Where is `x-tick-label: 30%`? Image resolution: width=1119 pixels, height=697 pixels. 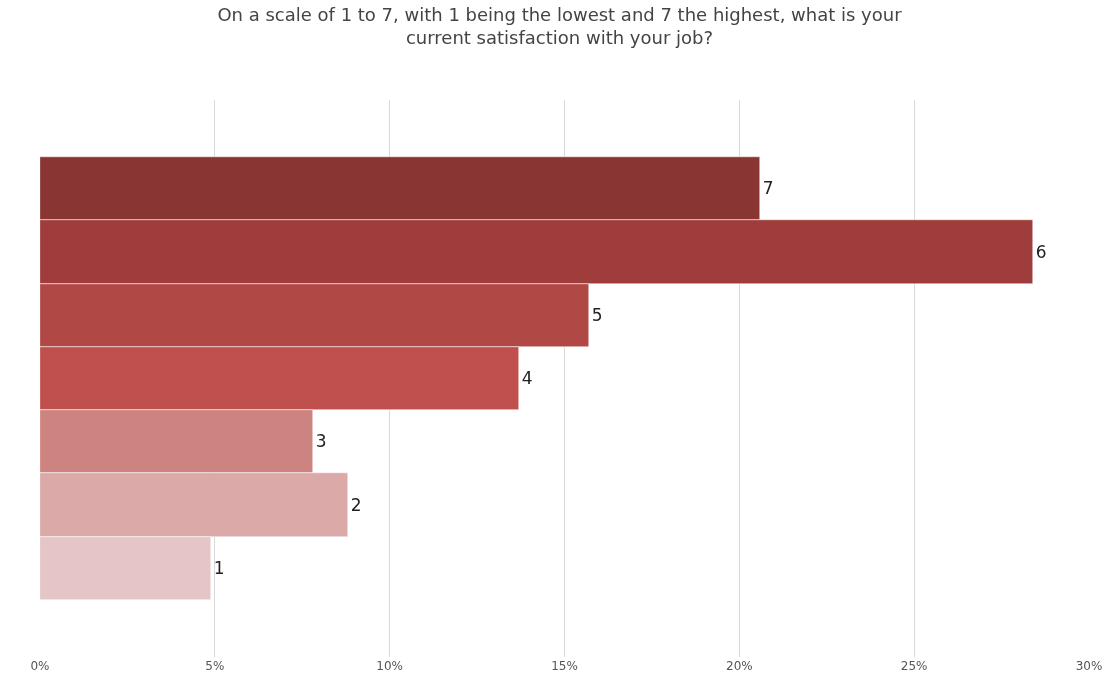
x-tick-label: 30% is located at coordinates (1089, 666).